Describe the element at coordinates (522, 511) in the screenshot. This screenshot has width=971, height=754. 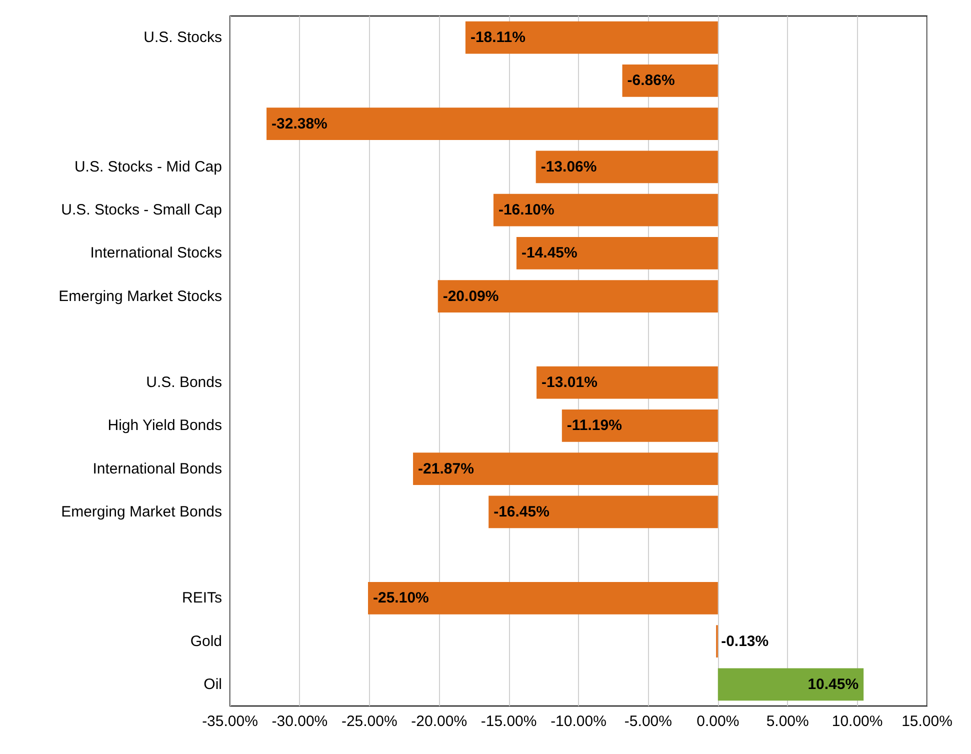
I see `data-label: -16.45%` at that location.